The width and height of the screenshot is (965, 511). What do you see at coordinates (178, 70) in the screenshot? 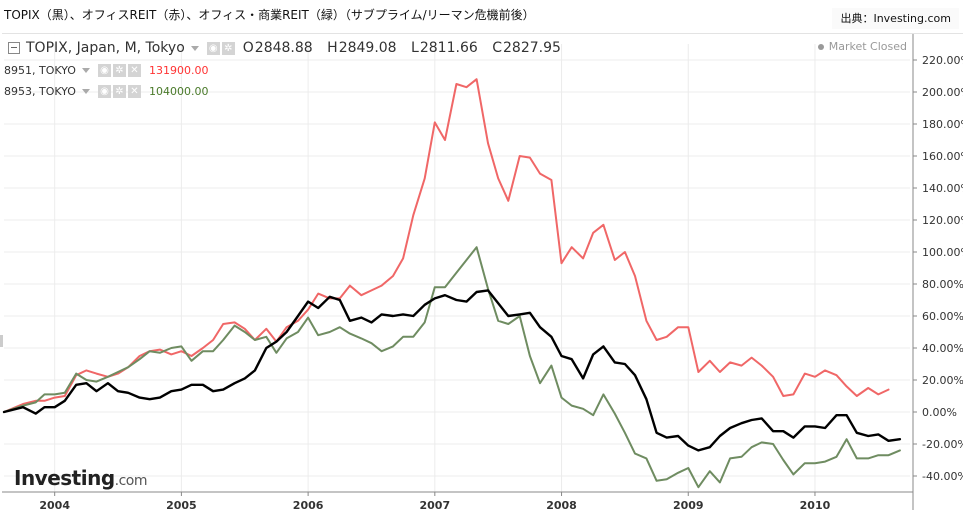
I see `legend-value-8951: 131900.00` at bounding box center [178, 70].